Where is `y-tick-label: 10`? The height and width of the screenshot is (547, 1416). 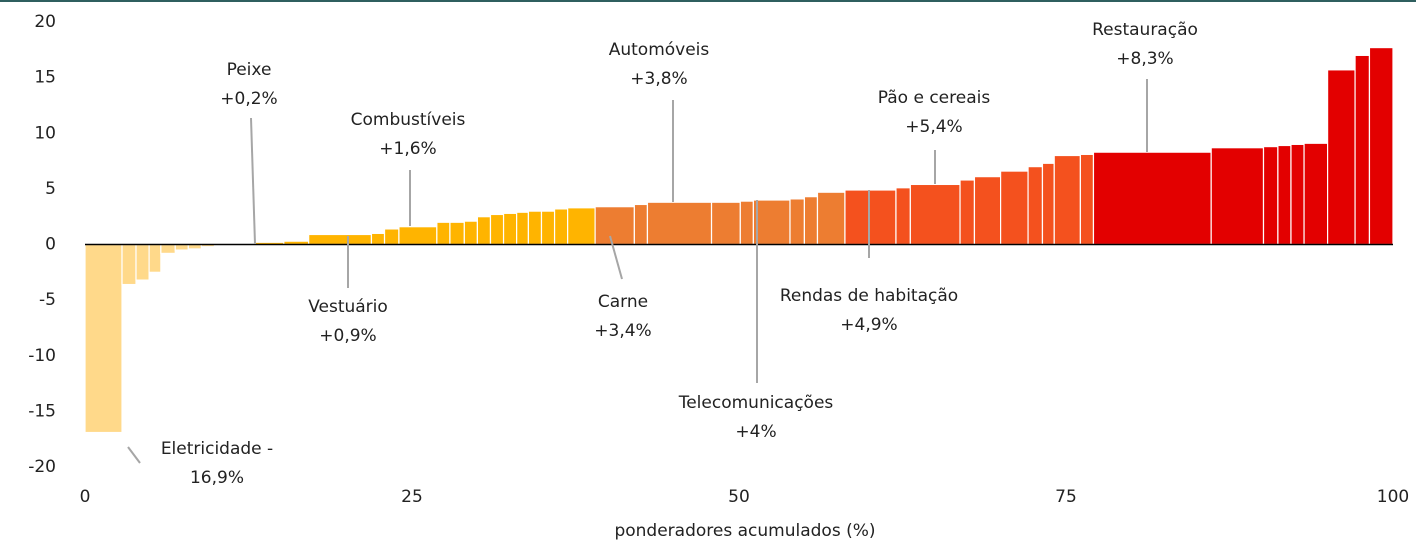
y-tick-label: 10 is located at coordinates (45, 133).